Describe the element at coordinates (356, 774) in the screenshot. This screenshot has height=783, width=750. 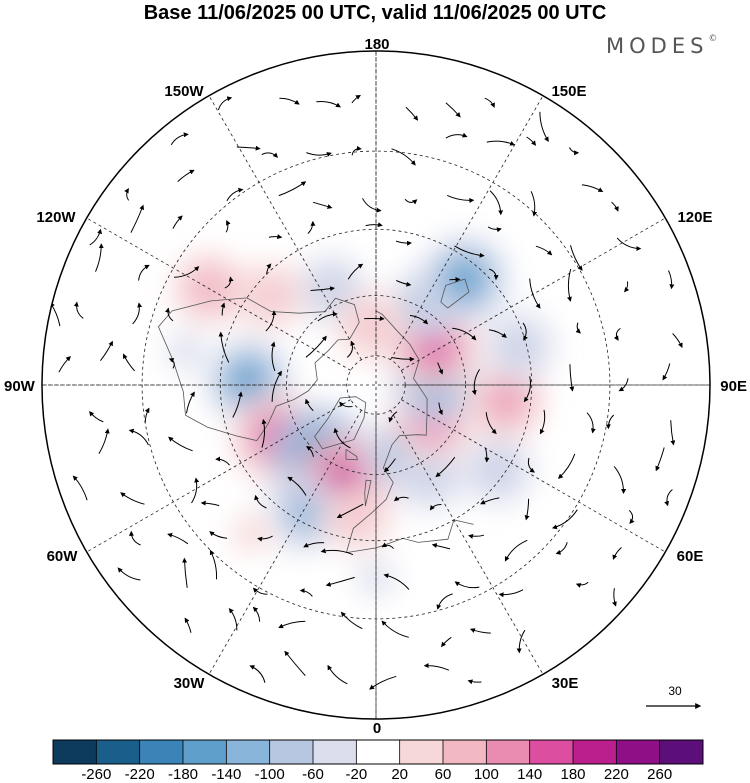
I see `colorbar-tick-label: -20` at that location.